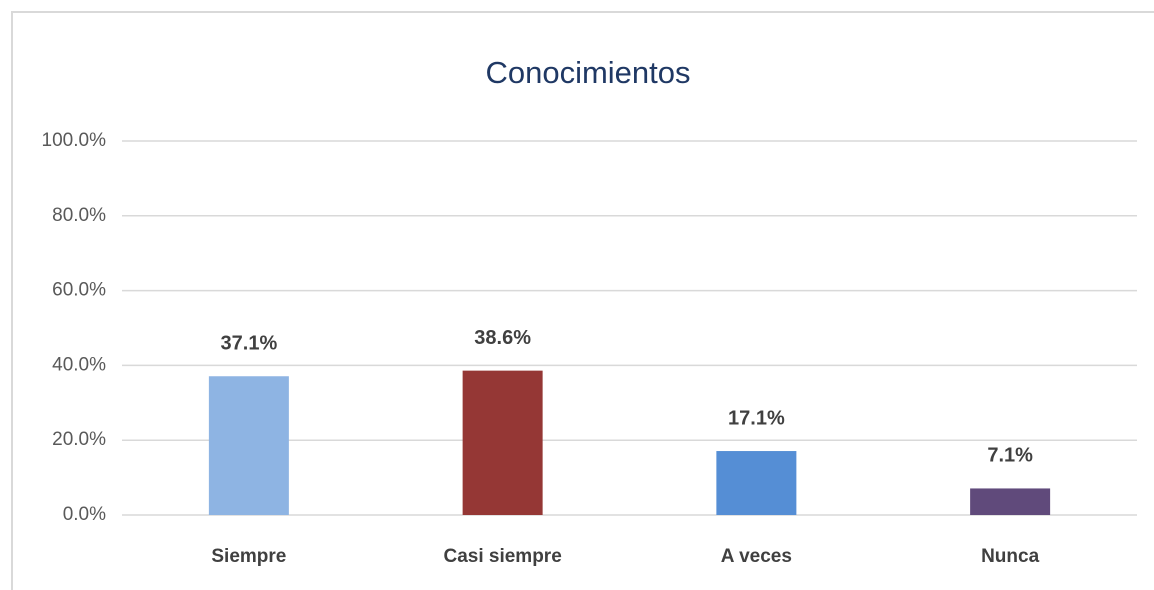  Describe the element at coordinates (502, 338) in the screenshot. I see `value-label: 38.6%` at that location.